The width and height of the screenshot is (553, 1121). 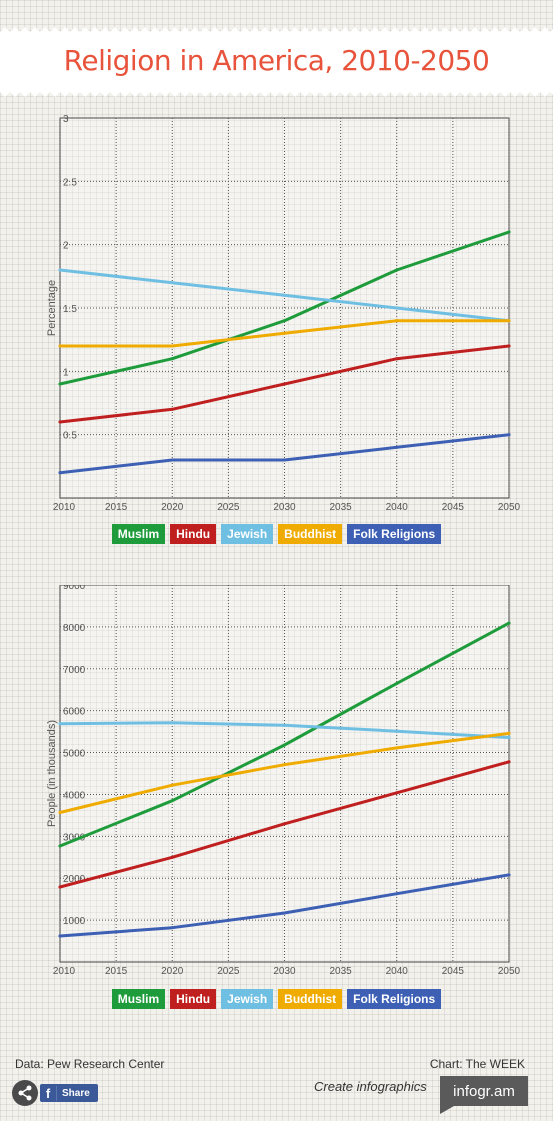 I want to click on y-tick-label: 1000, so click(x=74, y=921).